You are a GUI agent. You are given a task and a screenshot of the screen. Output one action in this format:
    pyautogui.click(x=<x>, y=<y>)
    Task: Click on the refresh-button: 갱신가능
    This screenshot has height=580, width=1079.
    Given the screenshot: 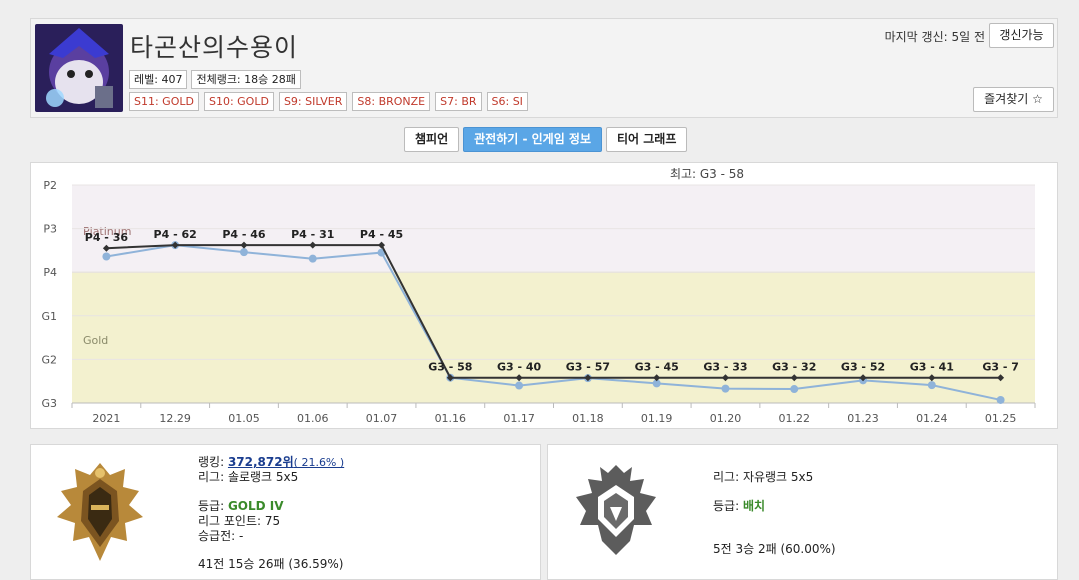 What is the action you would take?
    pyautogui.click(x=1021, y=35)
    